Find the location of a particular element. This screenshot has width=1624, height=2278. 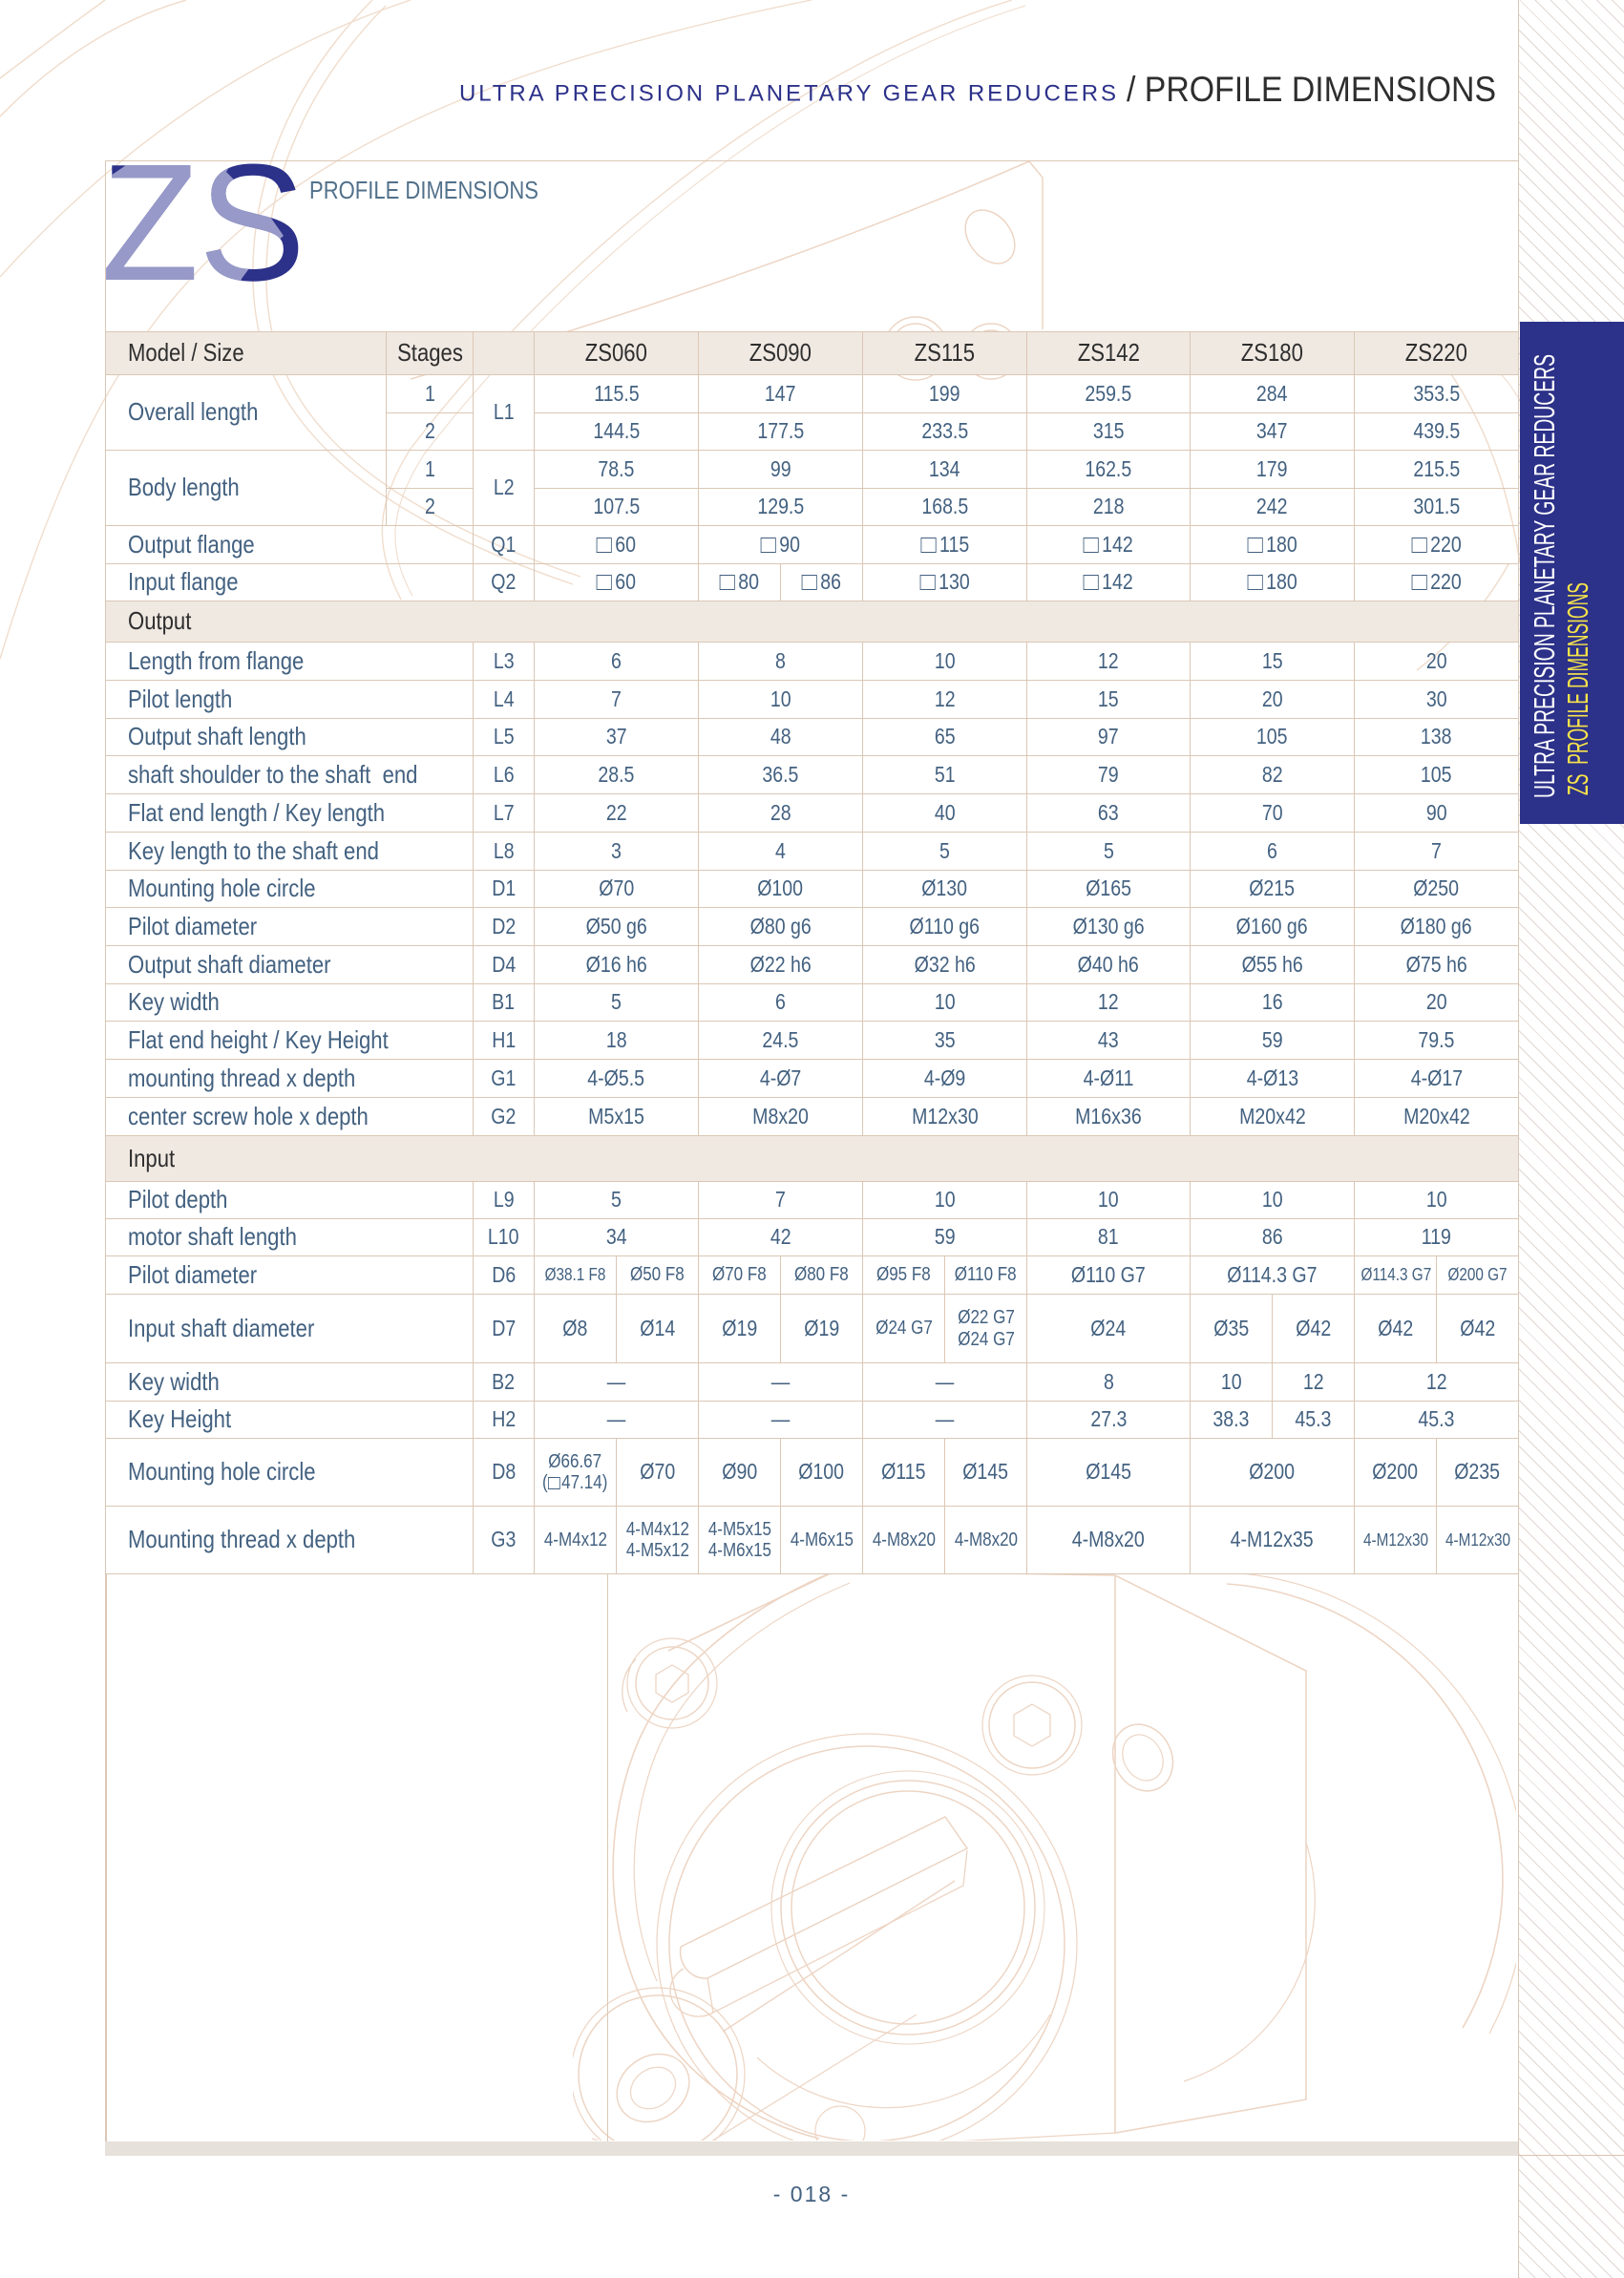

svg-text: ZS is located at coordinates (203, 222).